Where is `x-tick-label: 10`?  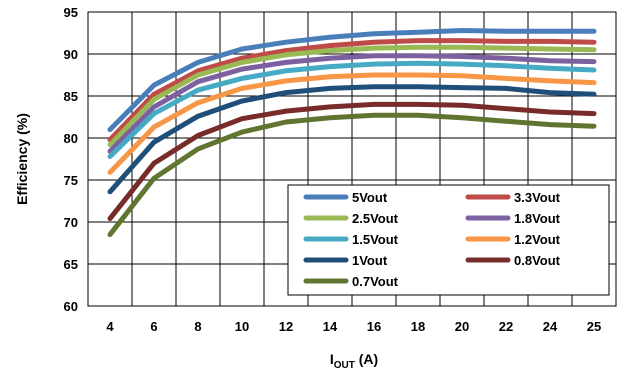 x-tick-label: 10 is located at coordinates (242, 326).